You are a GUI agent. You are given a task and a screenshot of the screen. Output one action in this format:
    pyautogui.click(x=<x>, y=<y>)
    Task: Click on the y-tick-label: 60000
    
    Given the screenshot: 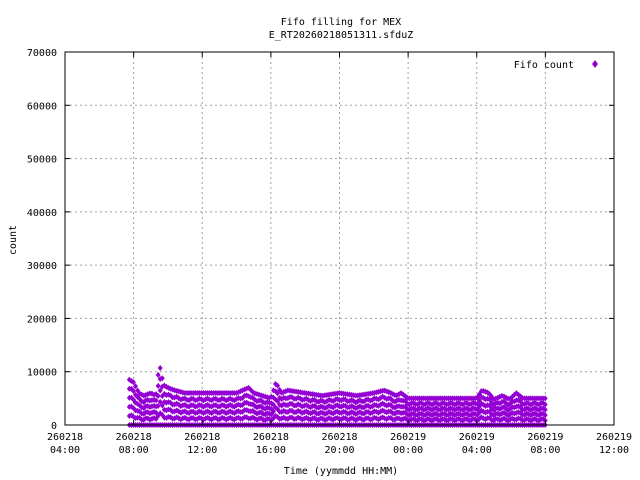 What is the action you would take?
    pyautogui.click(x=42, y=106)
    